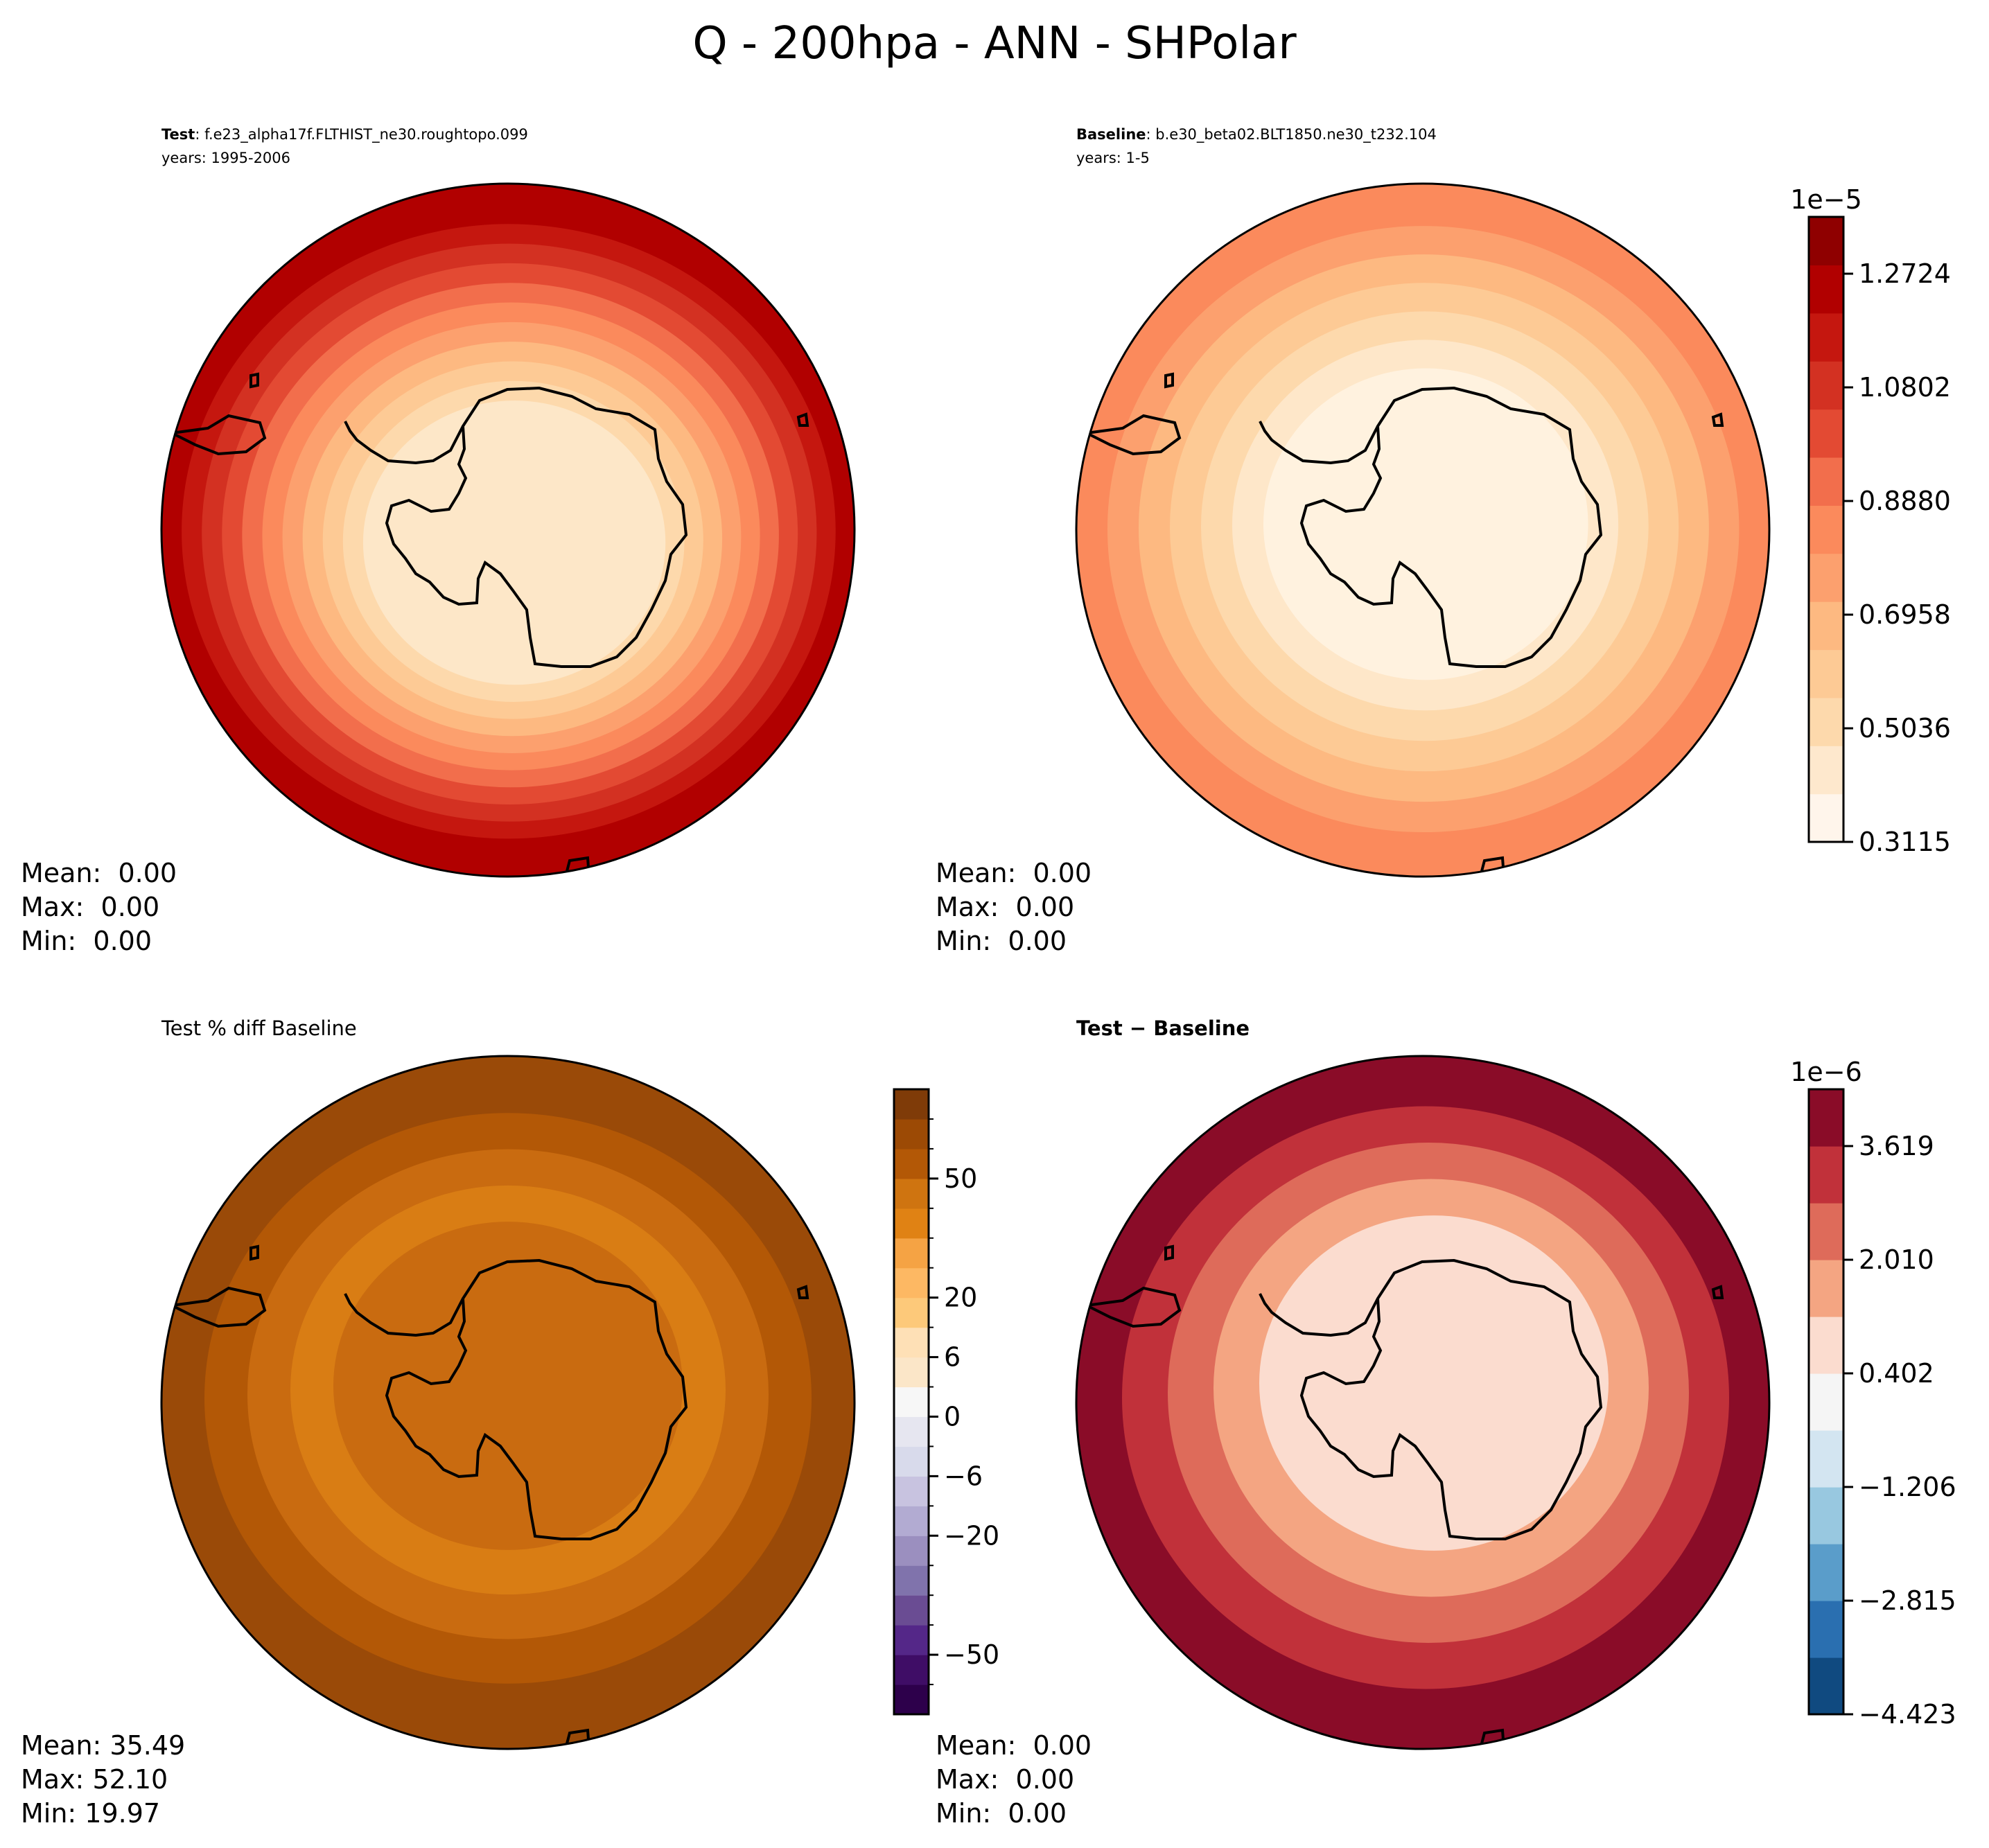  I want to click on panel-percent-diff-map, so click(508, 1402).